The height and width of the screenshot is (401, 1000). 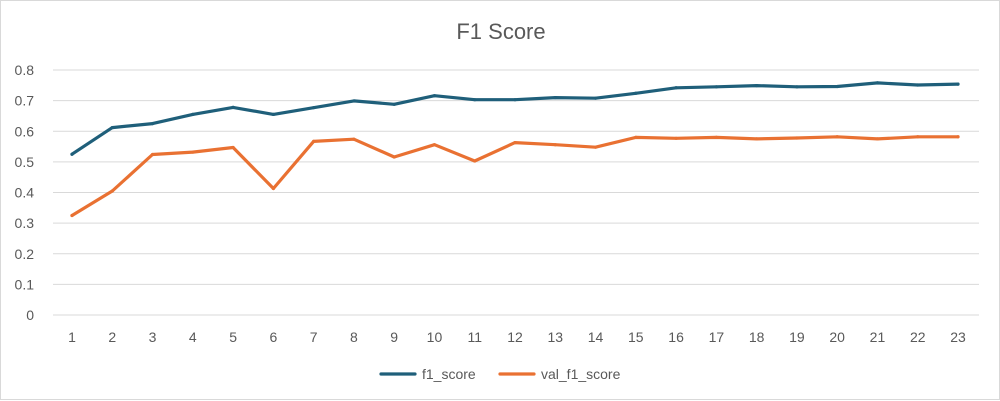 What do you see at coordinates (25, 223) in the screenshot?
I see `y-tick-label: 0.3` at bounding box center [25, 223].